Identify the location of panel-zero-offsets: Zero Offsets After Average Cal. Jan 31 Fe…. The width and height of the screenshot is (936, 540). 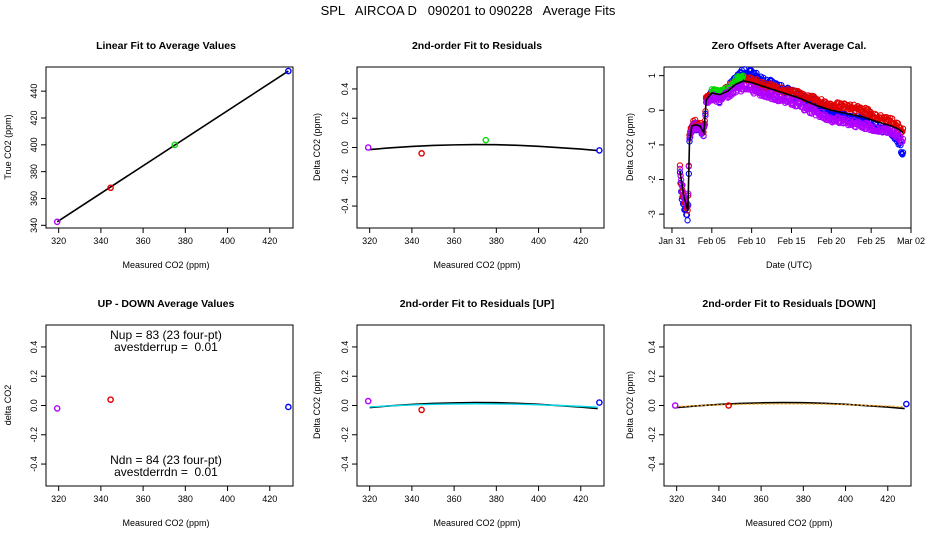
(775, 155).